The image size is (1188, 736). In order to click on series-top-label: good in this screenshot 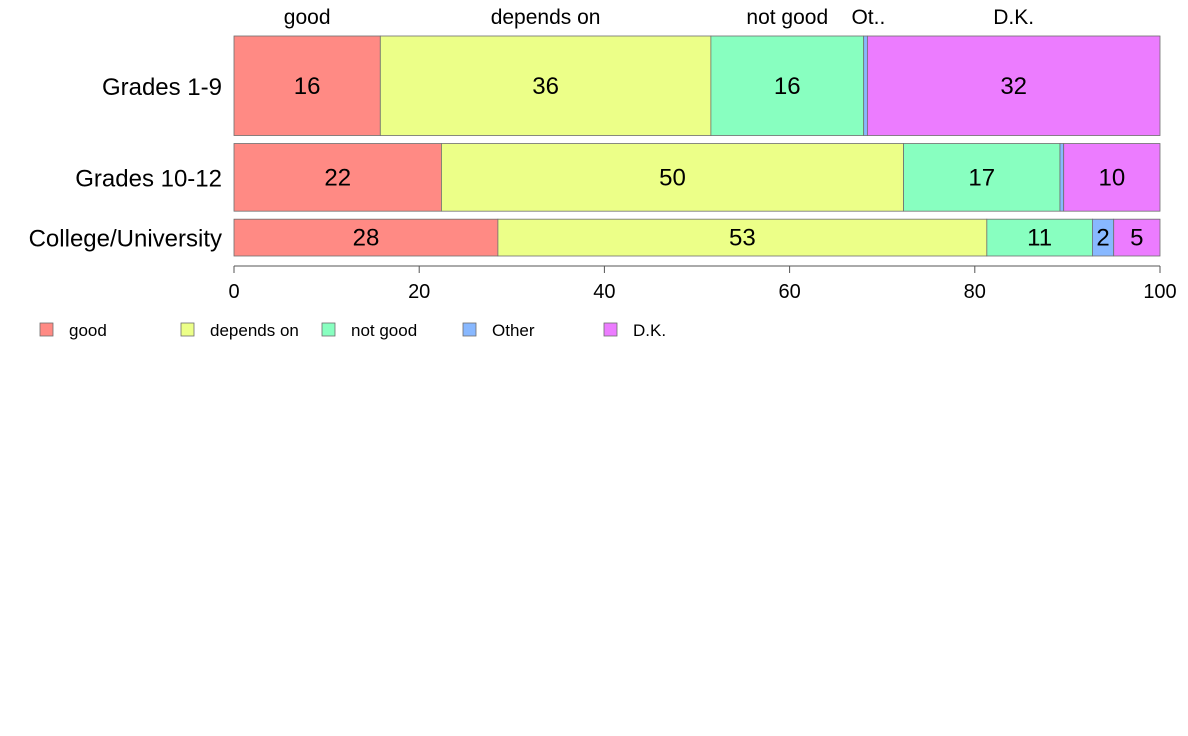, I will do `click(307, 17)`.